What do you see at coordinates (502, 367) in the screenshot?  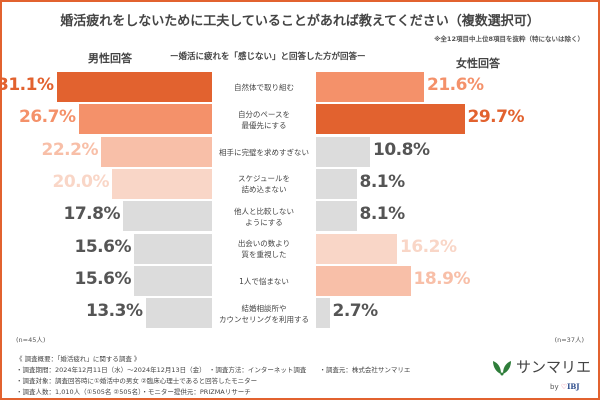 I see `leaf-icon` at bounding box center [502, 367].